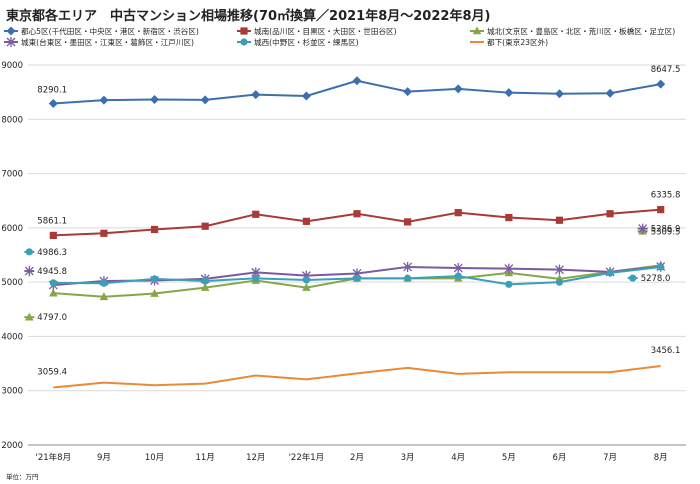 The height and width of the screenshot is (484, 700). What do you see at coordinates (357, 92) in the screenshot?
I see `series-center` at bounding box center [357, 92].